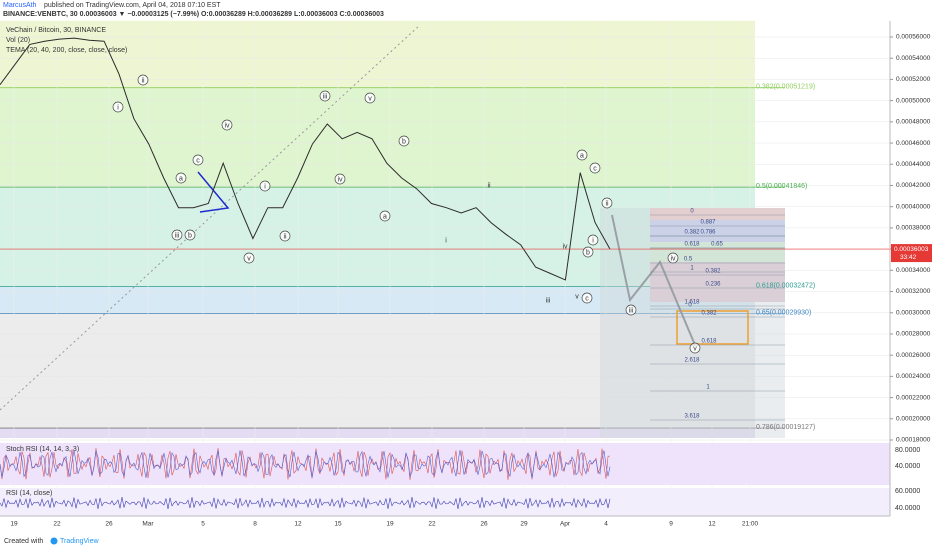 Image resolution: width=932 pixels, height=550 pixels. What do you see at coordinates (913, 185) in the screenshot?
I see `y-tick-label: 0.00042000` at bounding box center [913, 185].